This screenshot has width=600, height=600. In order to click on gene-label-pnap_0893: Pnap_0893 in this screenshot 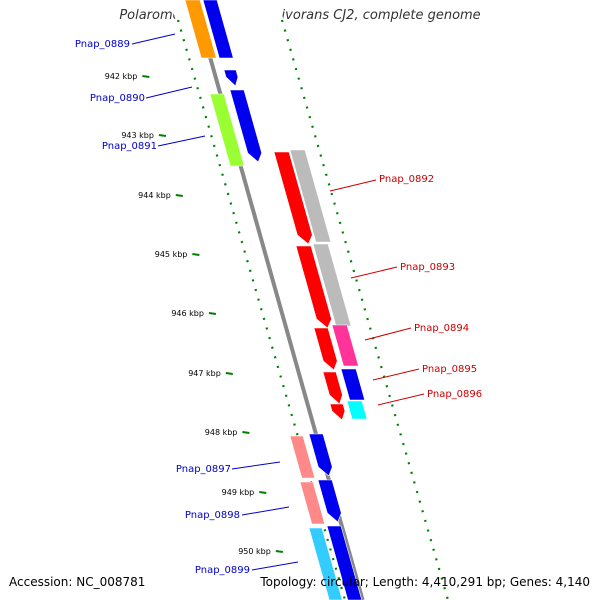, I will do `click(427, 267)`.